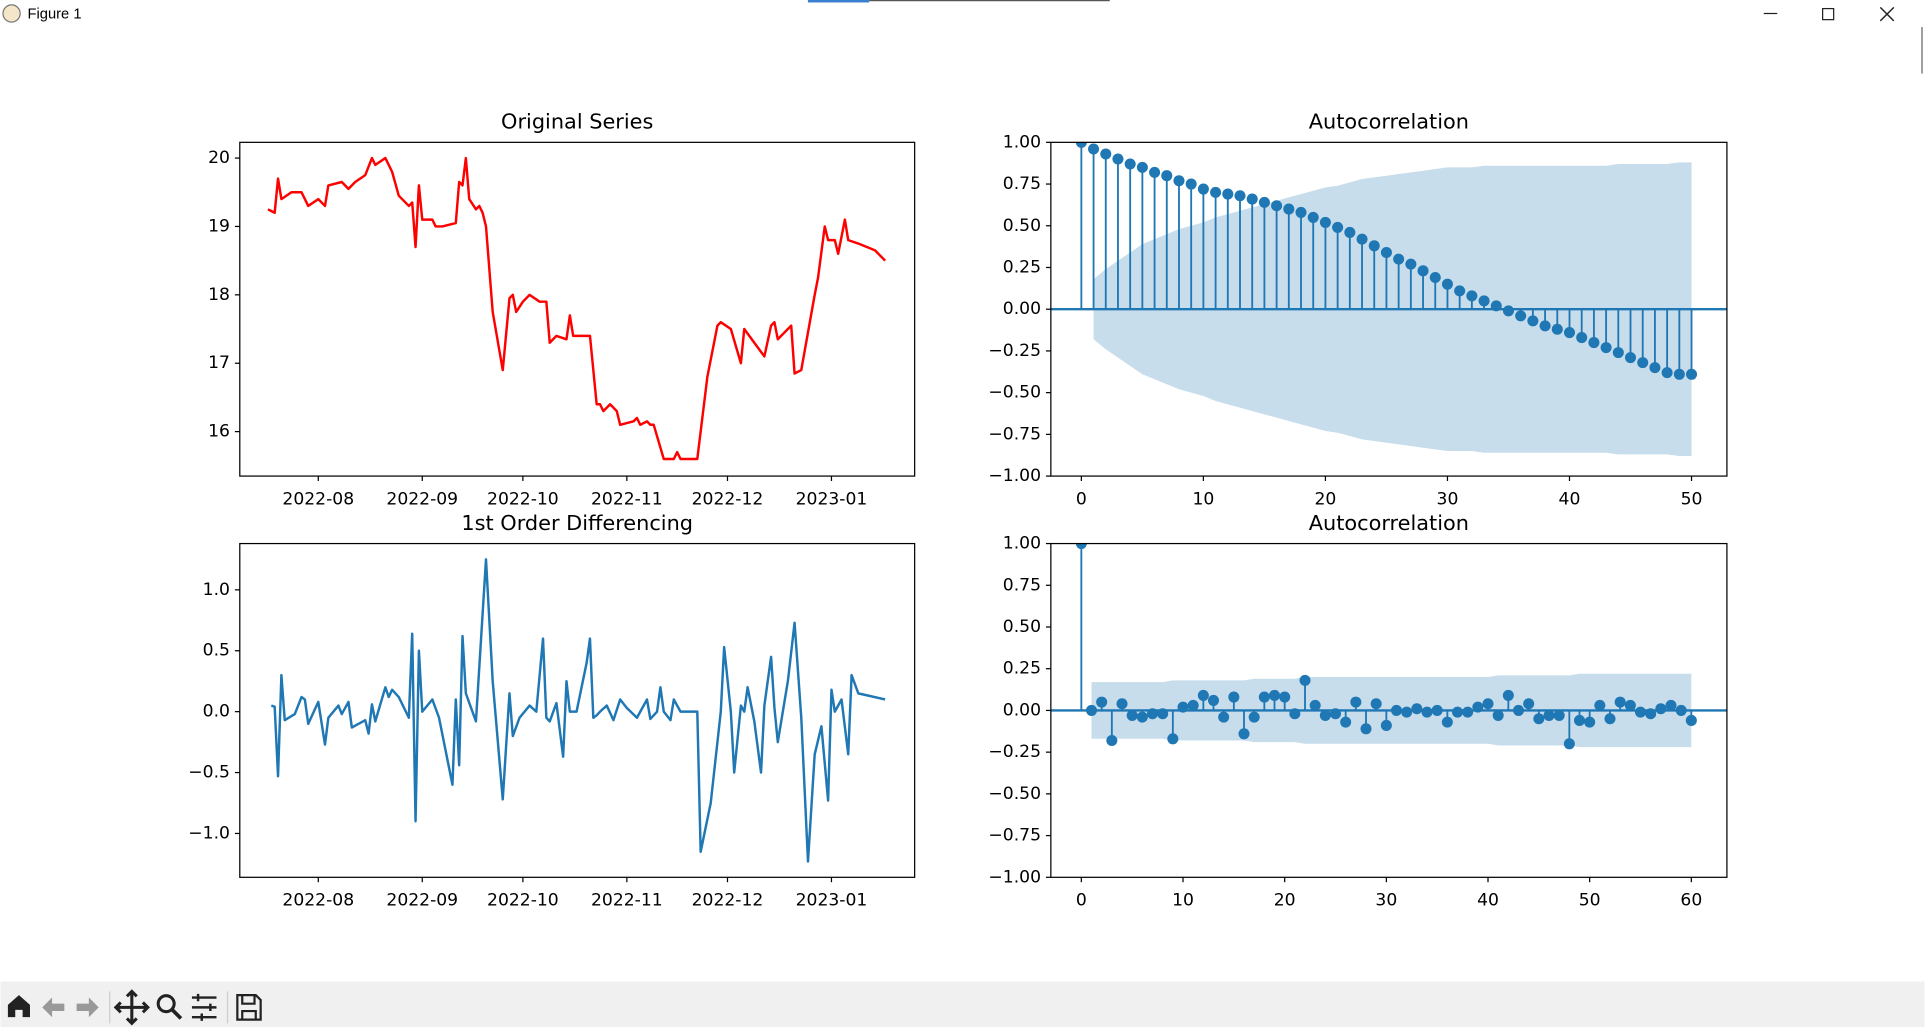  What do you see at coordinates (1183, 901) in the screenshot?
I see `x-tick-label: 10` at bounding box center [1183, 901].